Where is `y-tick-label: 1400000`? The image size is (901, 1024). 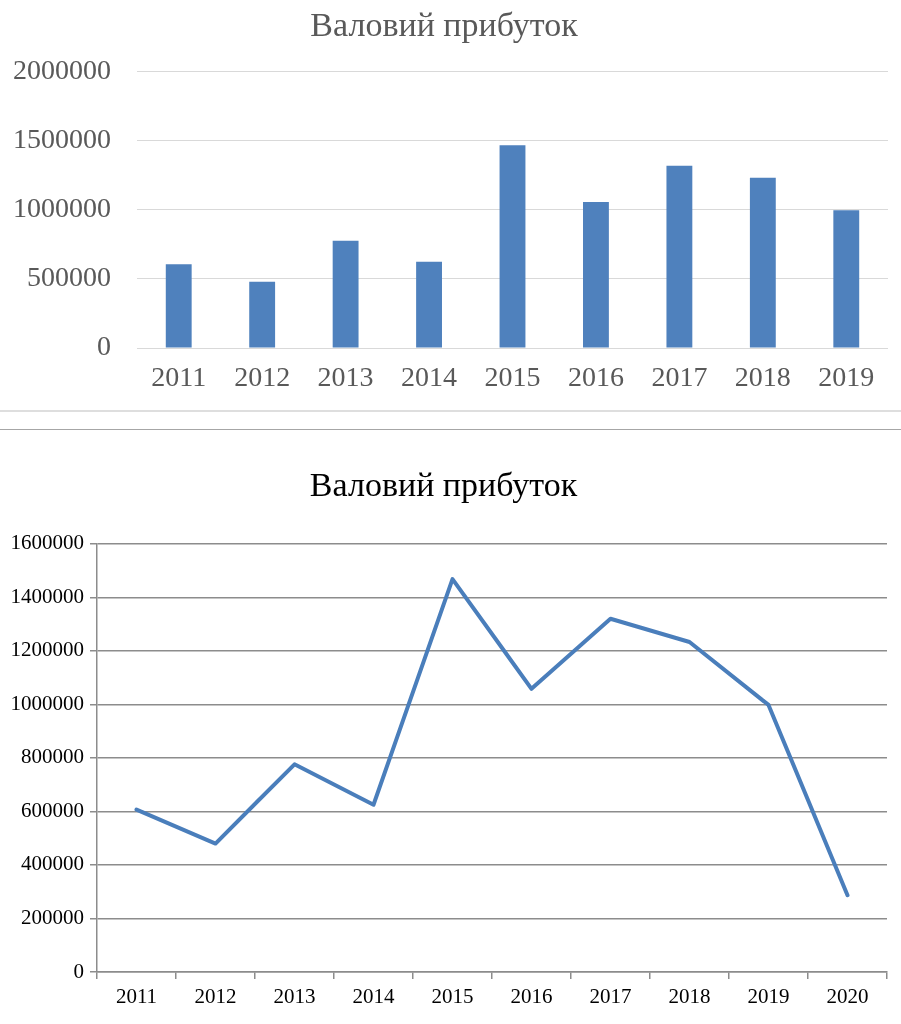 y-tick-label: 1400000 is located at coordinates (47, 595).